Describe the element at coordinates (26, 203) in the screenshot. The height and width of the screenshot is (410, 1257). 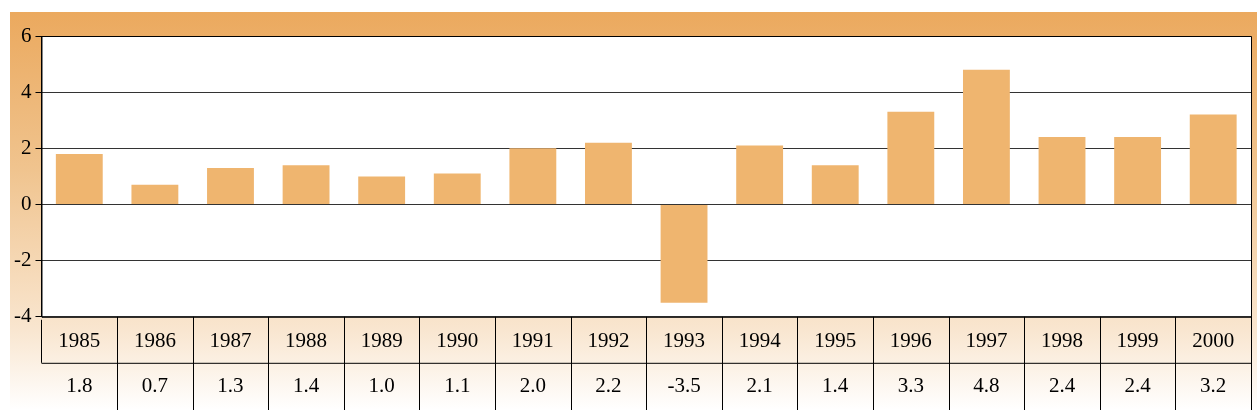
I see `y-tick-label: 0` at that location.